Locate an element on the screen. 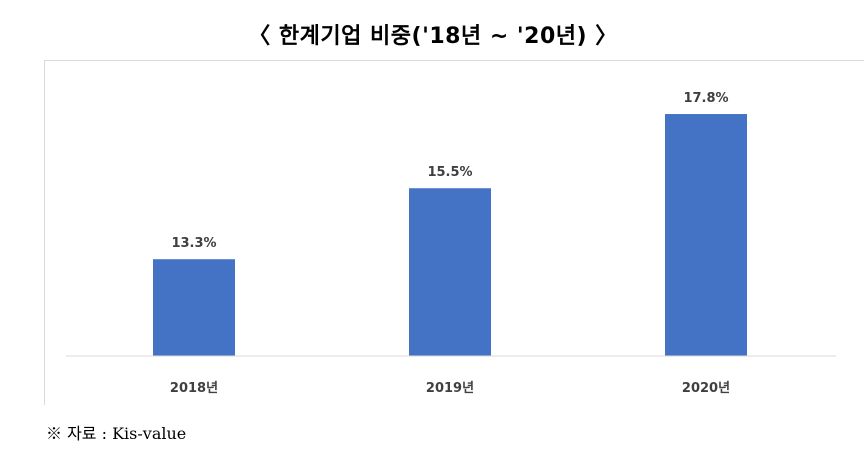 Image resolution: width=866 pixels, height=462 pixels. x-tick-label: 2020년 is located at coordinates (706, 388).